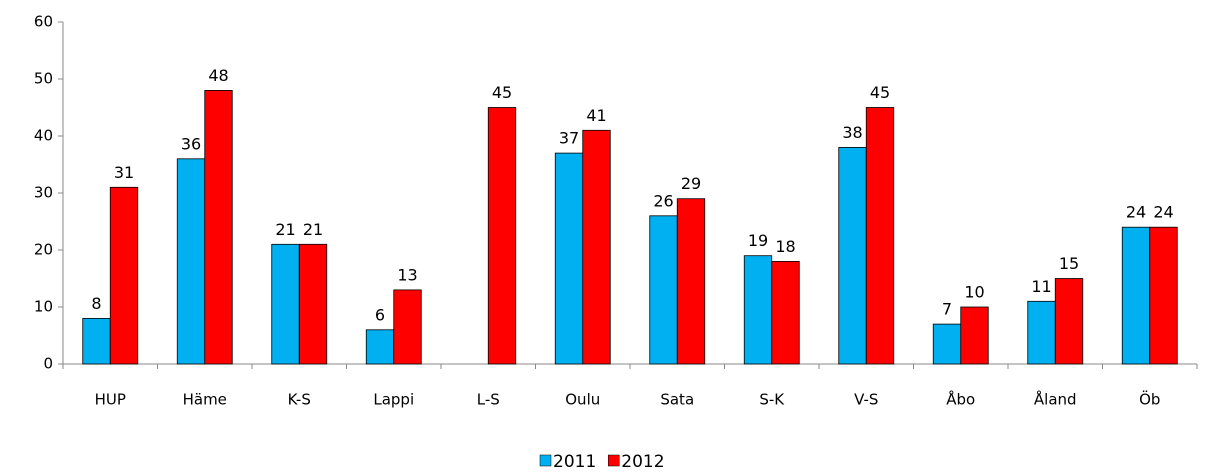 The image size is (1214, 472). What do you see at coordinates (43, 250) in the screenshot?
I see `y-tick-label: 20` at bounding box center [43, 250].